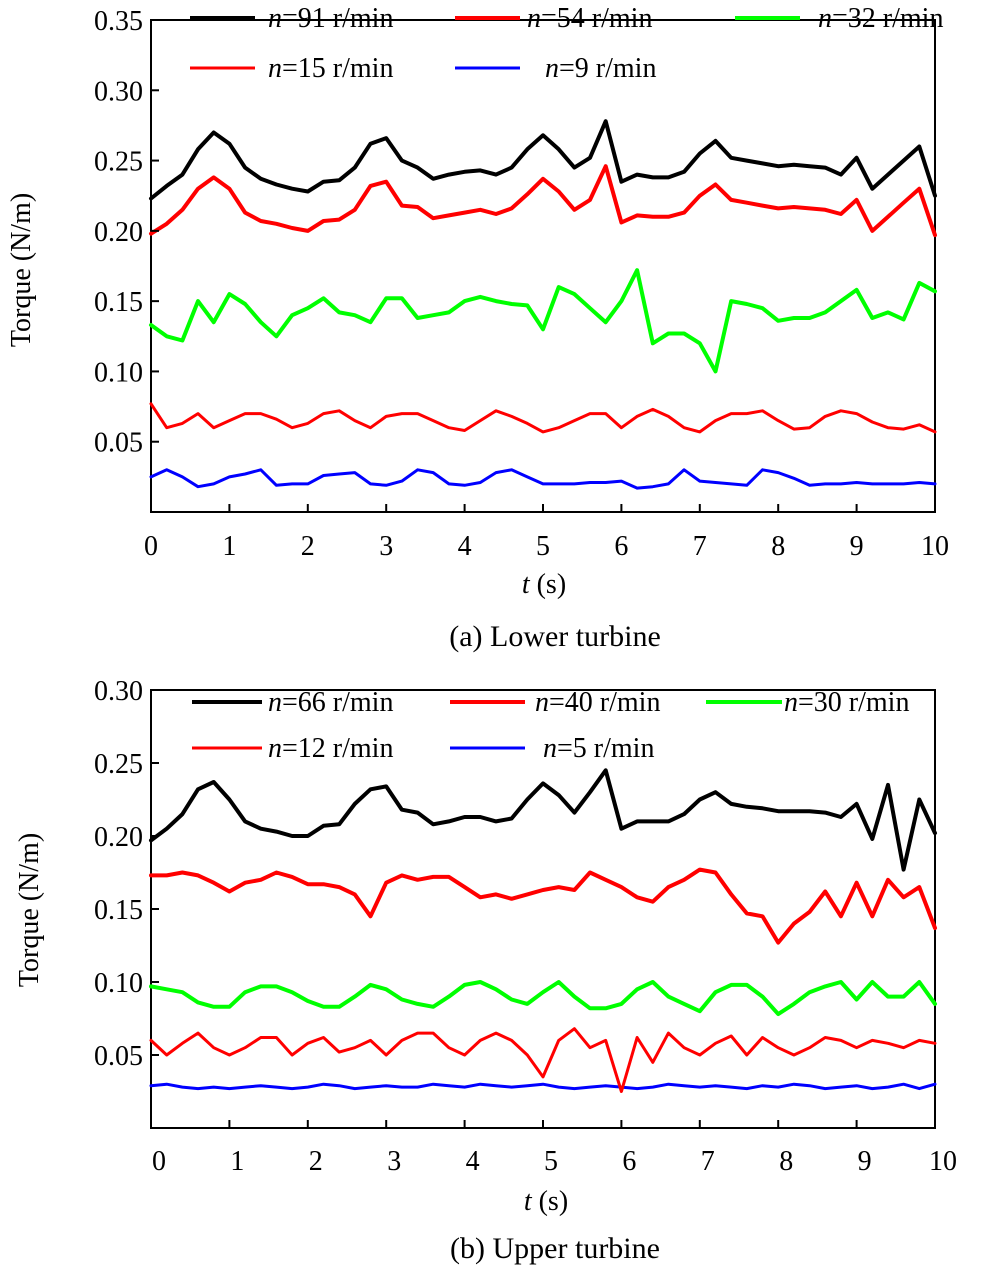  What do you see at coordinates (598, 748) in the screenshot?
I see `legend-label: n=5 r/min` at bounding box center [598, 748].